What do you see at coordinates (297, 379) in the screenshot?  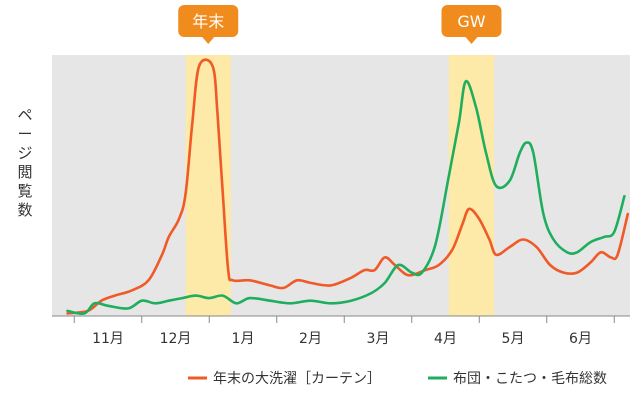 I see `legend-label: 年末の大洗濯［カーテン］` at bounding box center [297, 379].